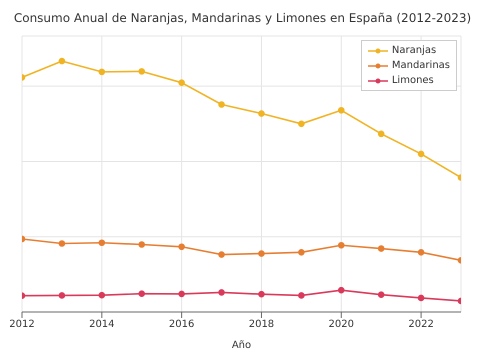 The height and width of the screenshot is (360, 485). Describe the element at coordinates (421, 324) in the screenshot. I see `x-tick-label: 2022` at that location.